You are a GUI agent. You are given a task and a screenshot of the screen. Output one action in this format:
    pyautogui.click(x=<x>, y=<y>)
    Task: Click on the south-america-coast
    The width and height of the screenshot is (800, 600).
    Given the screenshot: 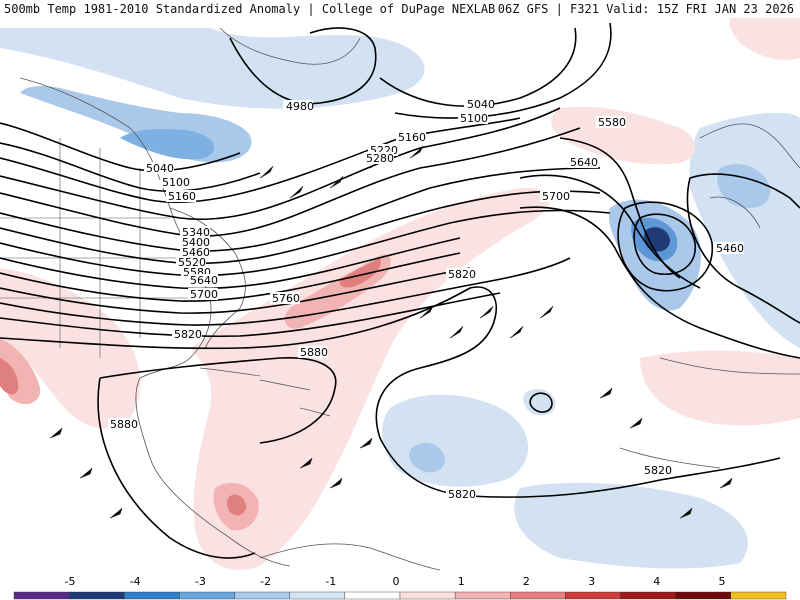 What is the action you would take?
    pyautogui.click(x=350, y=557)
    